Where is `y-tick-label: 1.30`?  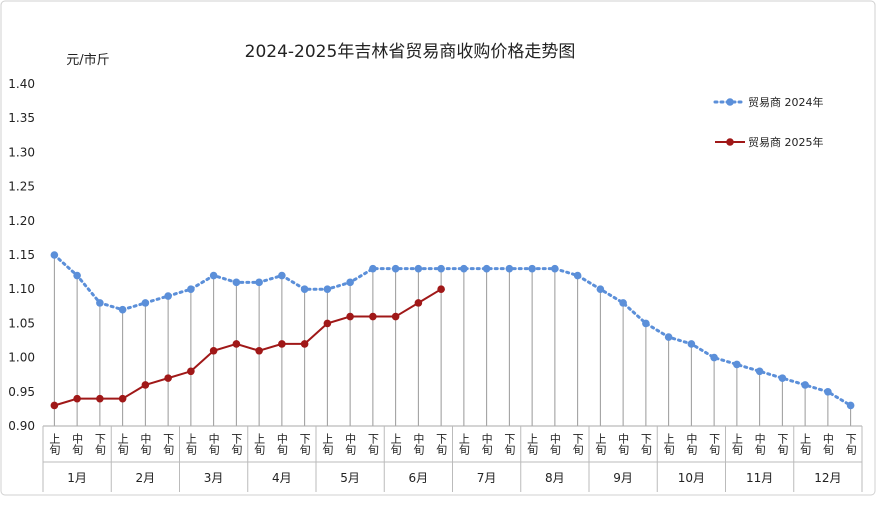 y-tick-label: 1.30 is located at coordinates (21, 152).